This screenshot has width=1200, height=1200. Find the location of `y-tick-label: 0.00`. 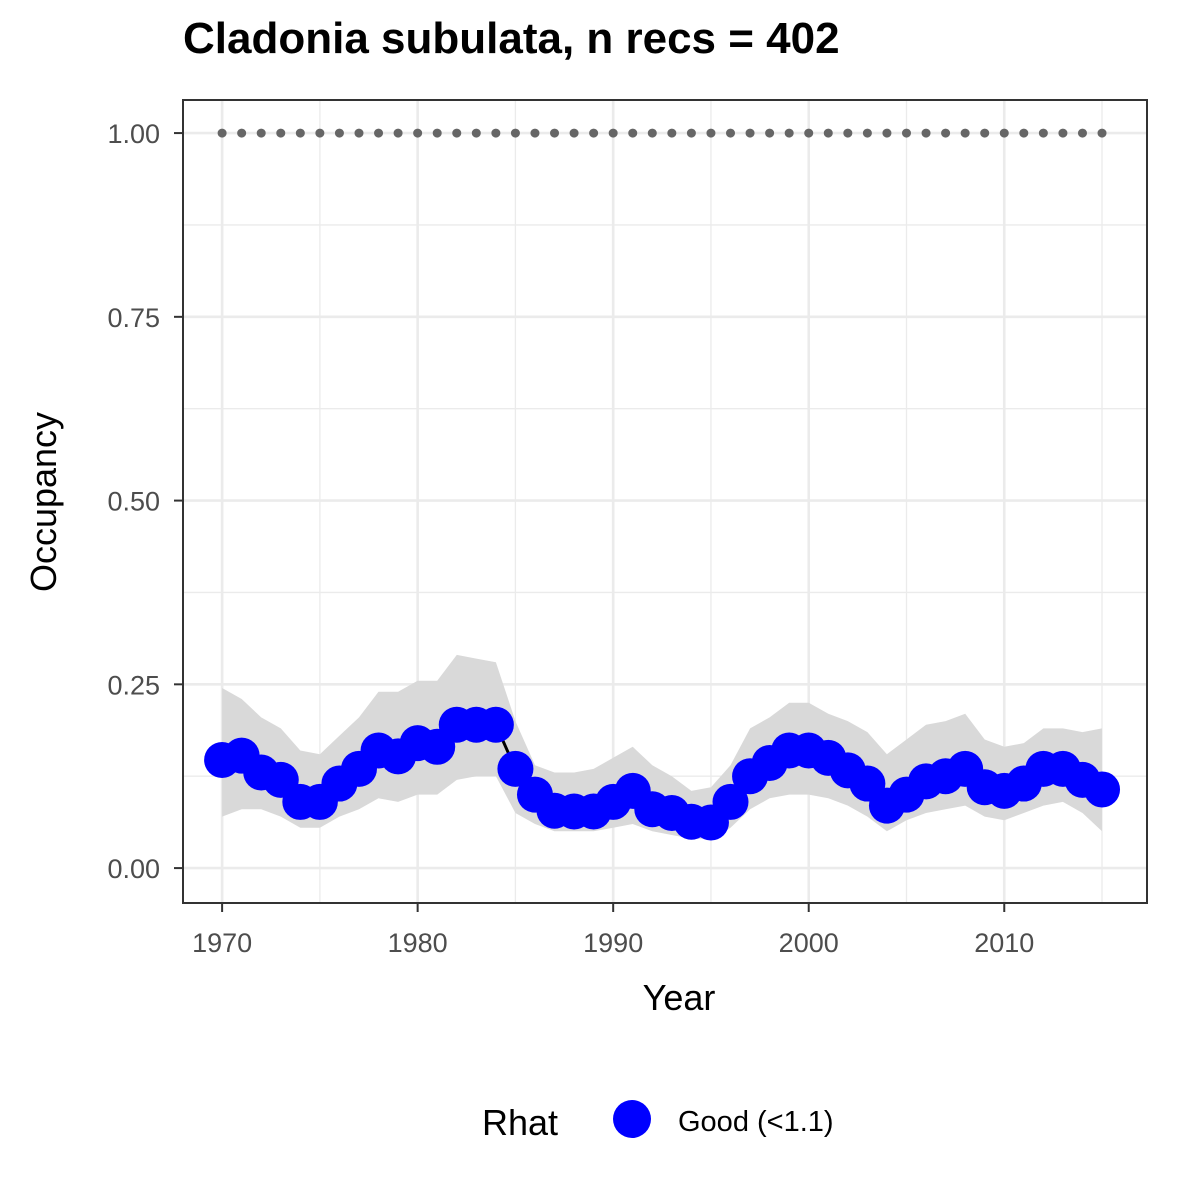

y-tick-label: 0.00 is located at coordinates (133, 869).